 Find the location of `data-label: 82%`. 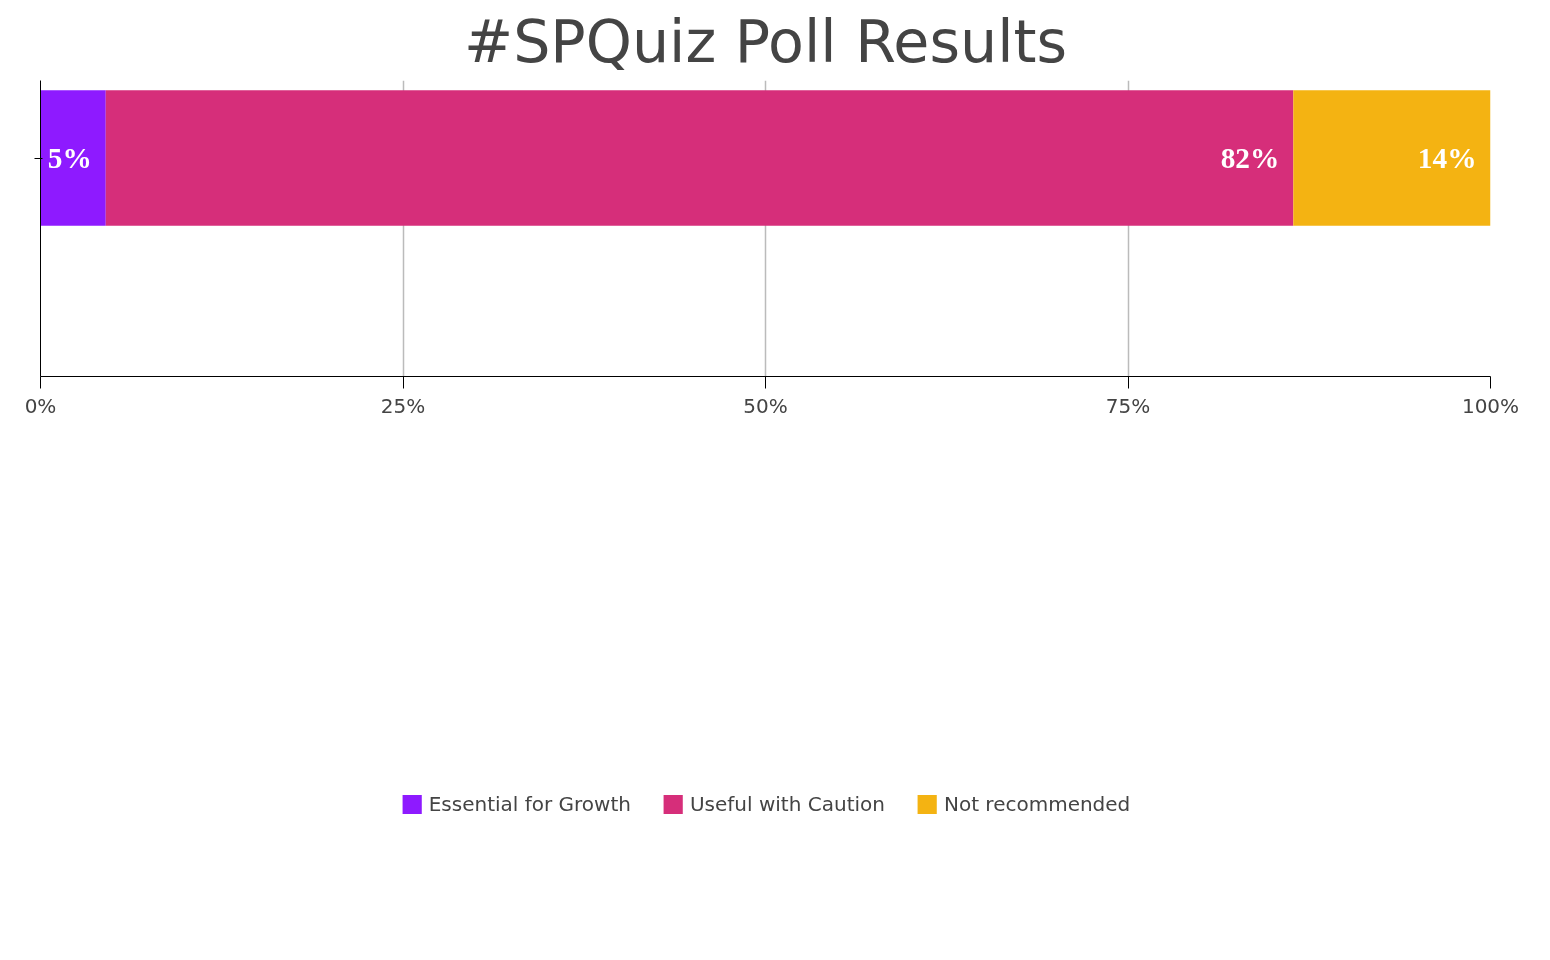

data-label: 82% is located at coordinates (1250, 158).